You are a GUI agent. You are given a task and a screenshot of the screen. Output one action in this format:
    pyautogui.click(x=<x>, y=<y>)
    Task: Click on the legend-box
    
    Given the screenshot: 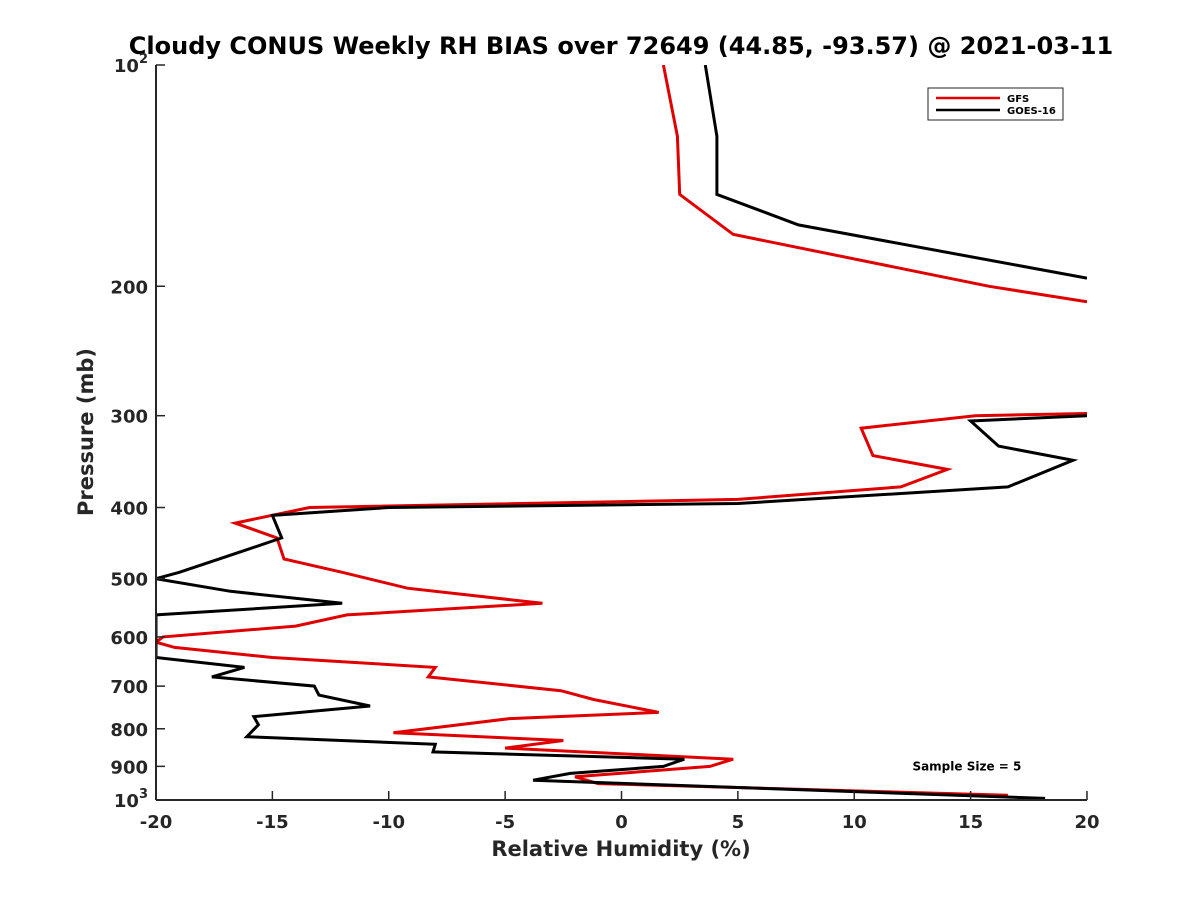 What is the action you would take?
    pyautogui.click(x=995, y=104)
    